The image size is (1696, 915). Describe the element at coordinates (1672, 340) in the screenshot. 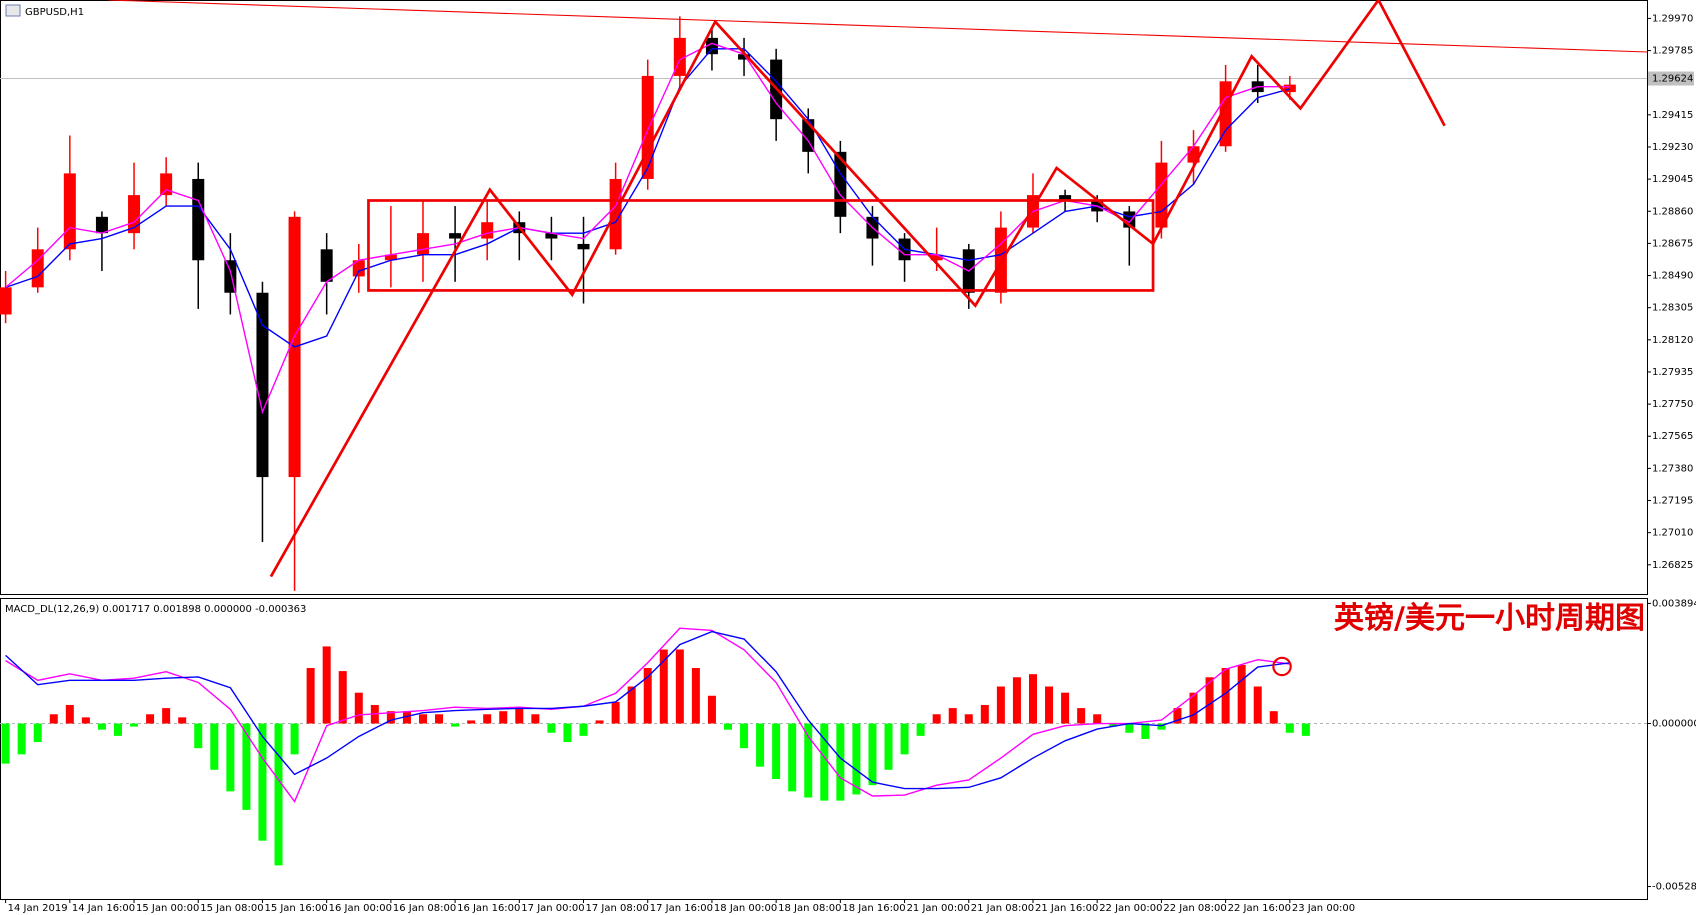

I see `y-tick-label: 1.28120` at that location.